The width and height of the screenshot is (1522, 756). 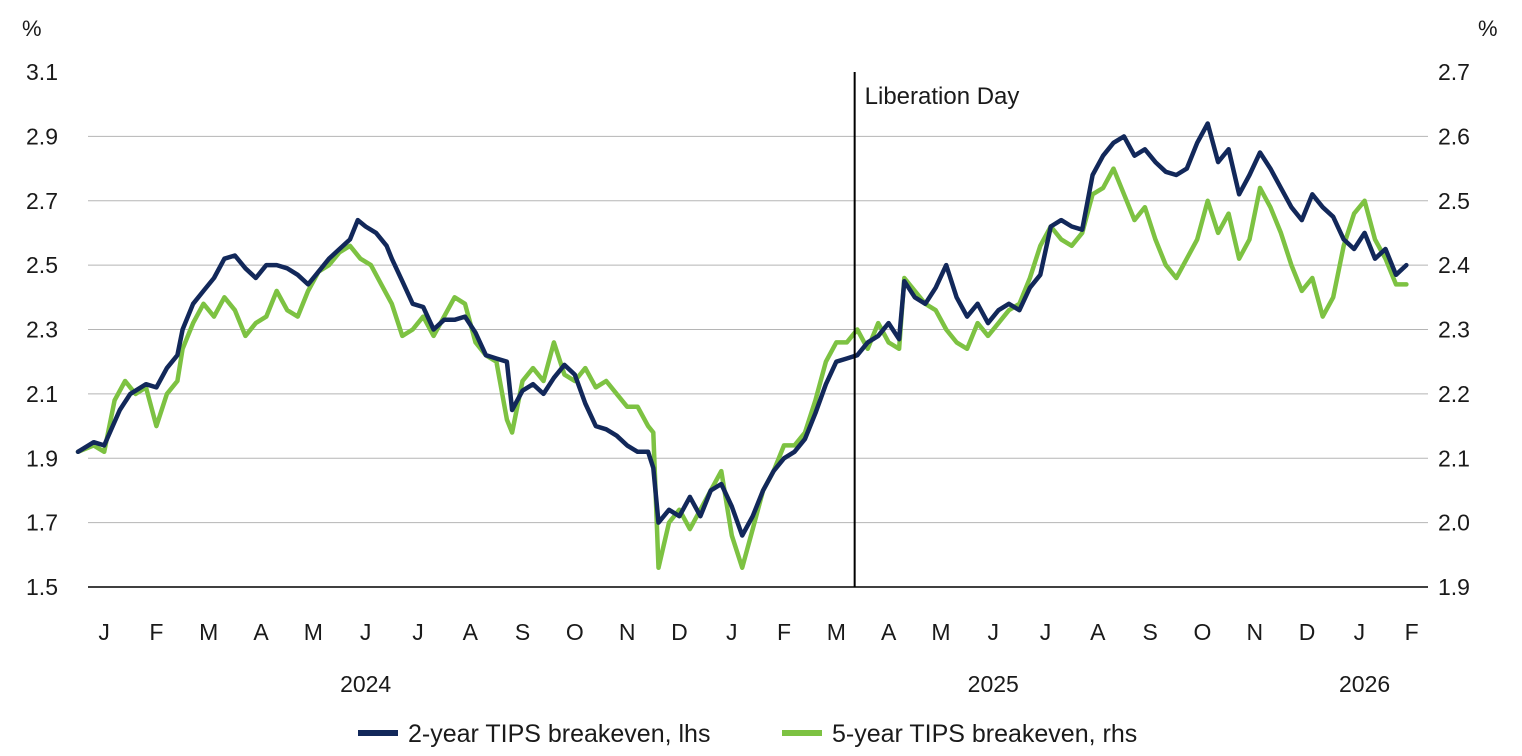 I want to click on right-tick-label: 2.3, so click(x=1454, y=330).